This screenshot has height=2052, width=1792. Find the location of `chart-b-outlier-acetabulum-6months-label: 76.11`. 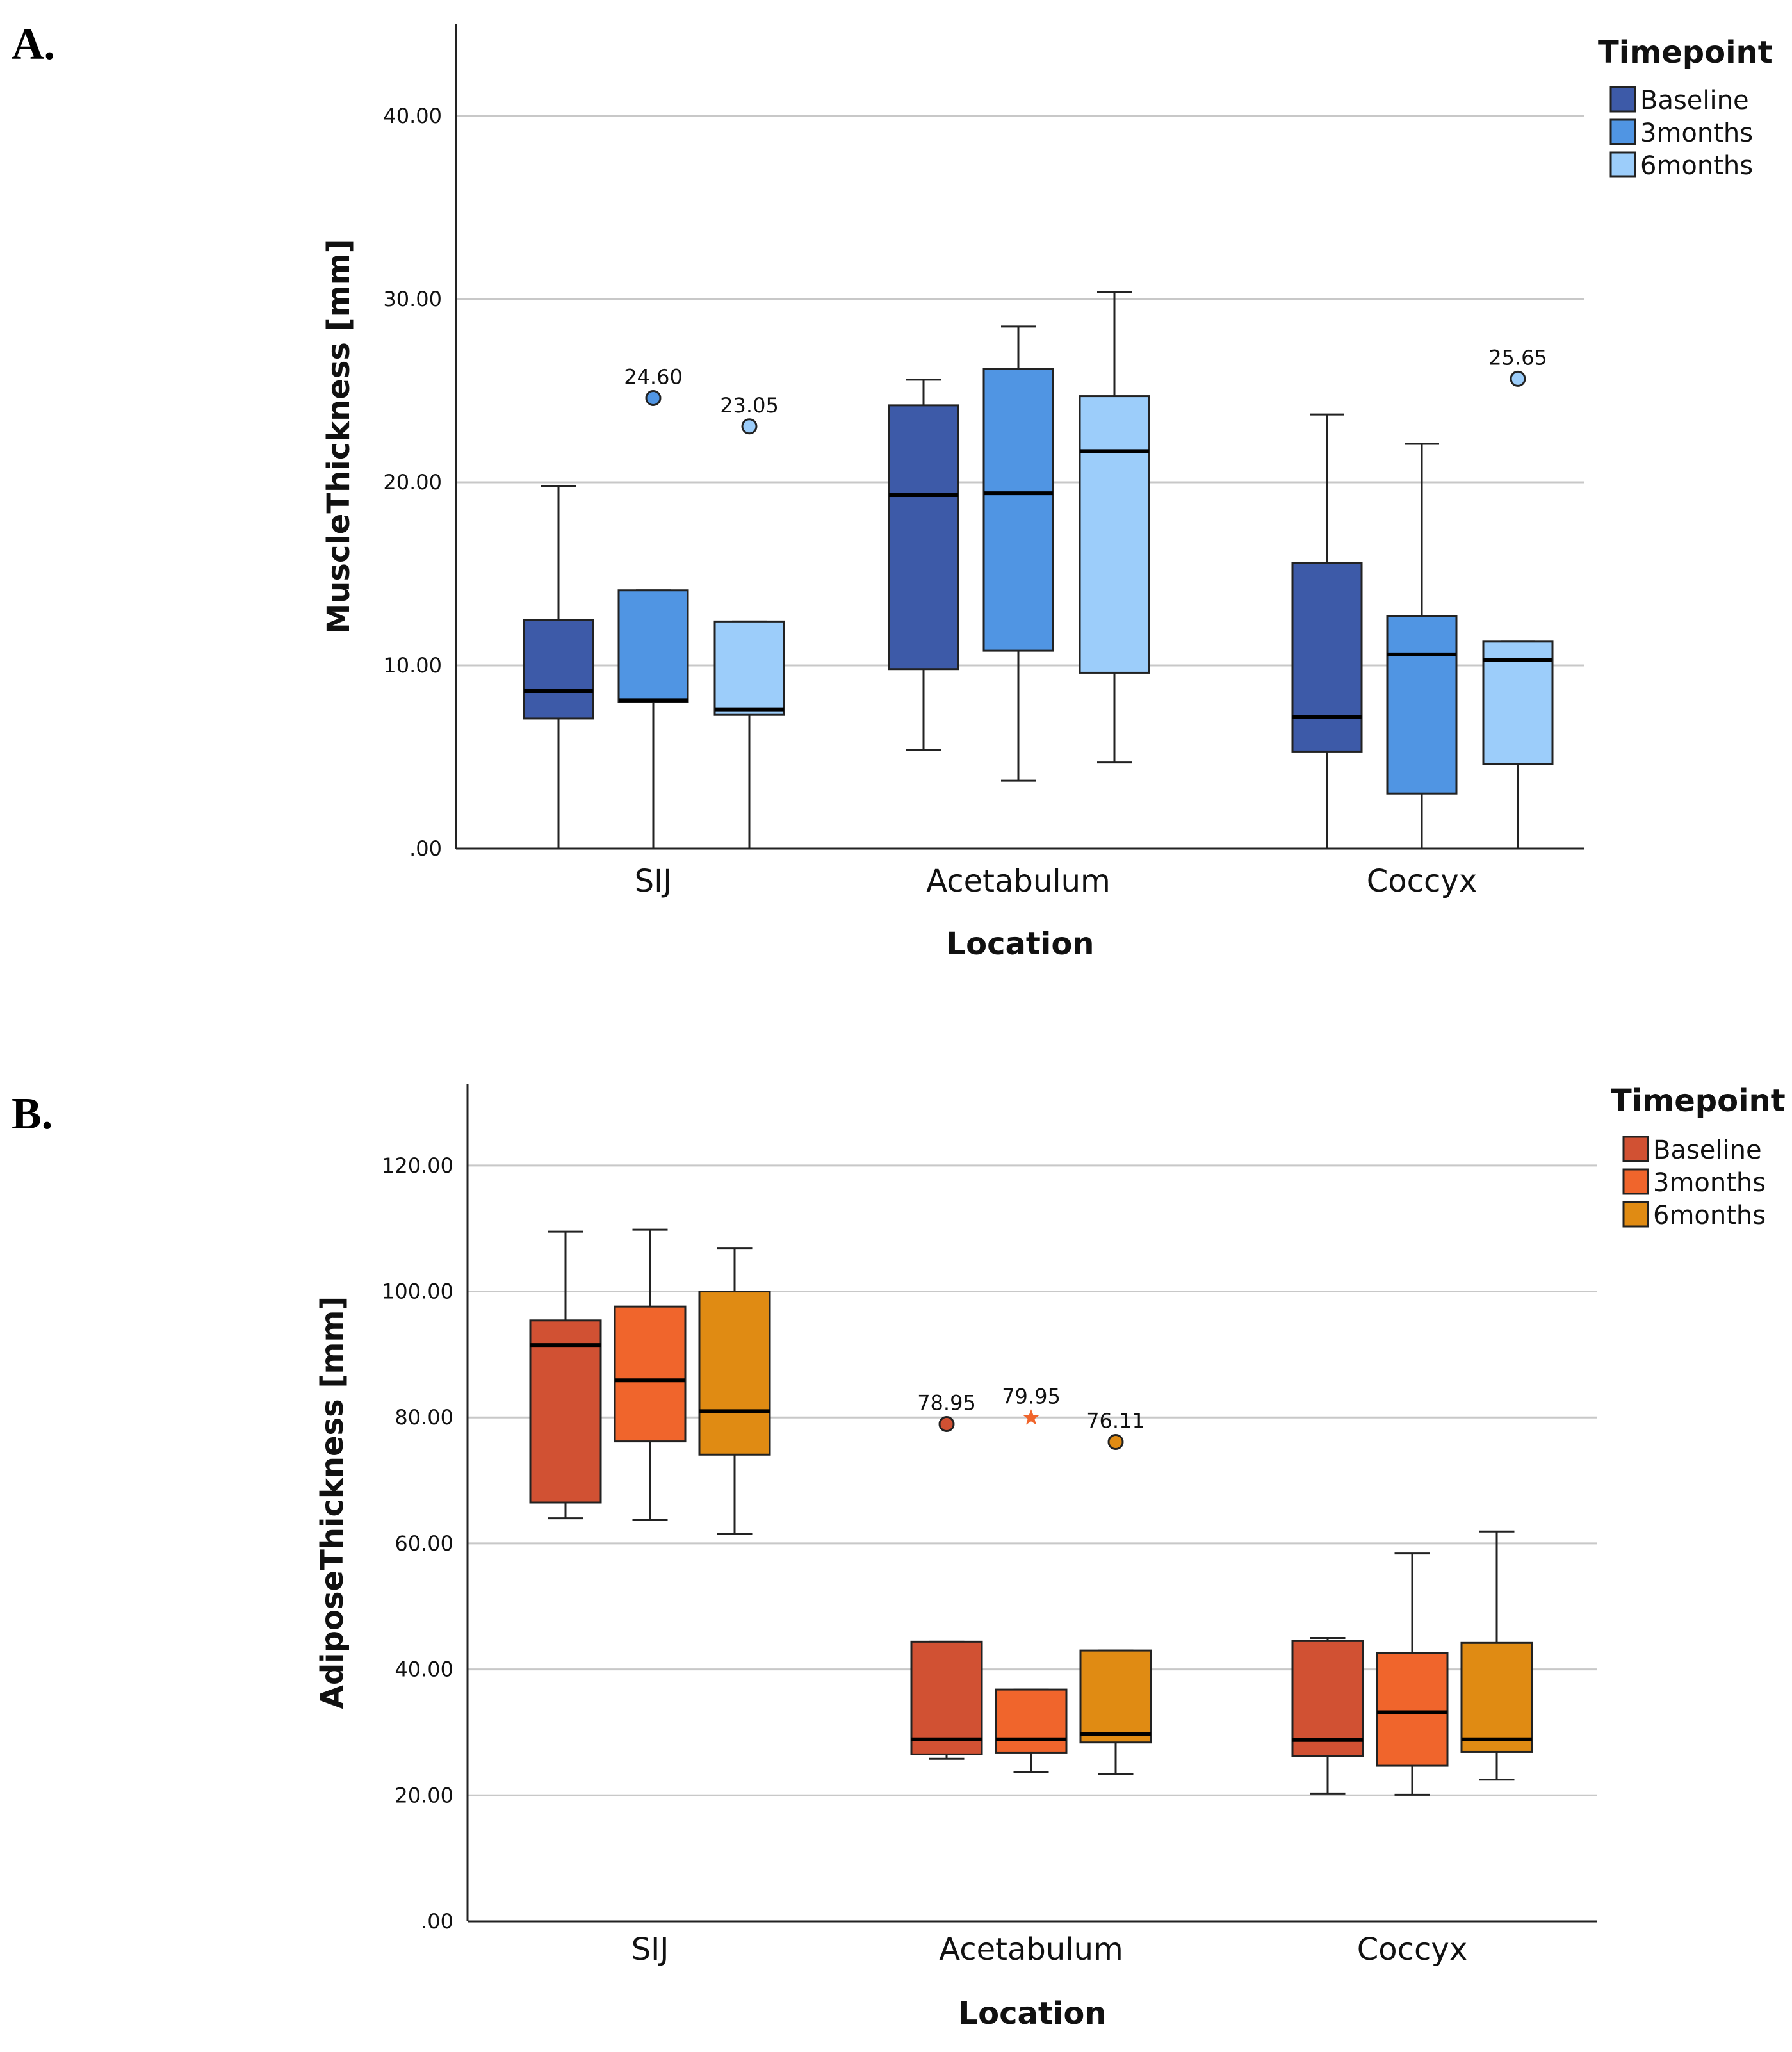

chart-b-outlier-acetabulum-6months-label: 76.11 is located at coordinates (1116, 1420).